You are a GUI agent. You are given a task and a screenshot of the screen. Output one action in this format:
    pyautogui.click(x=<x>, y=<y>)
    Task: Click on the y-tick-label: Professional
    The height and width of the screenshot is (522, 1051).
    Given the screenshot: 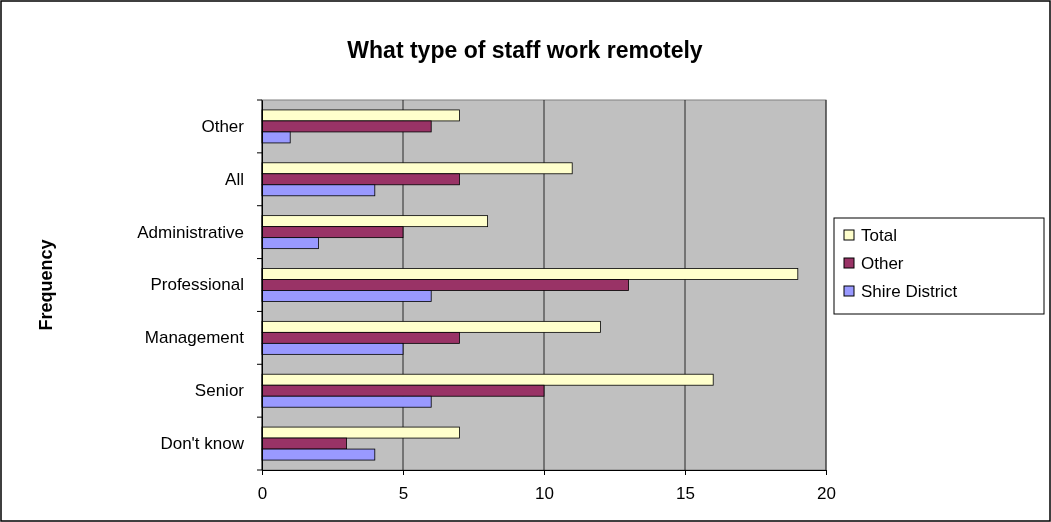 What is the action you would take?
    pyautogui.click(x=197, y=285)
    